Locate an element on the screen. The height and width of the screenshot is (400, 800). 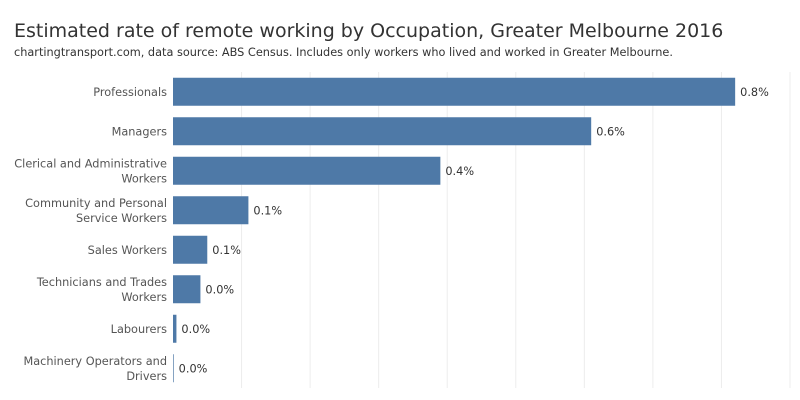
value-label: 0.4% is located at coordinates (459, 171).